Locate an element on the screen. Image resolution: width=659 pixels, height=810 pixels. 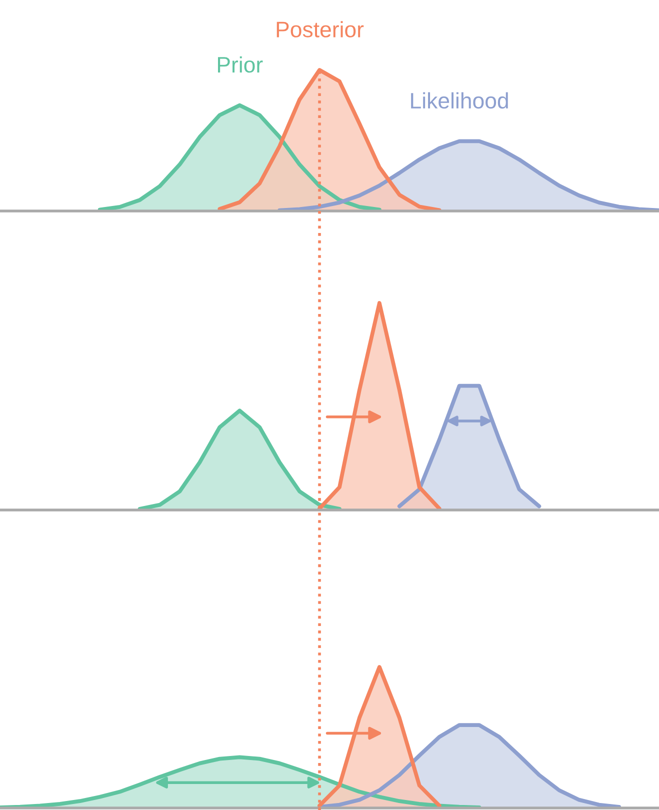
series-label: Prior is located at coordinates (240, 64).